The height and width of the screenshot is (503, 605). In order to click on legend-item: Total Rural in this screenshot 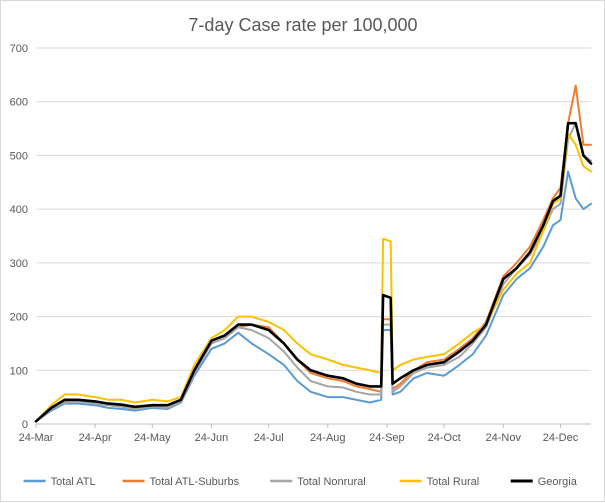, I will do `click(439, 482)`.